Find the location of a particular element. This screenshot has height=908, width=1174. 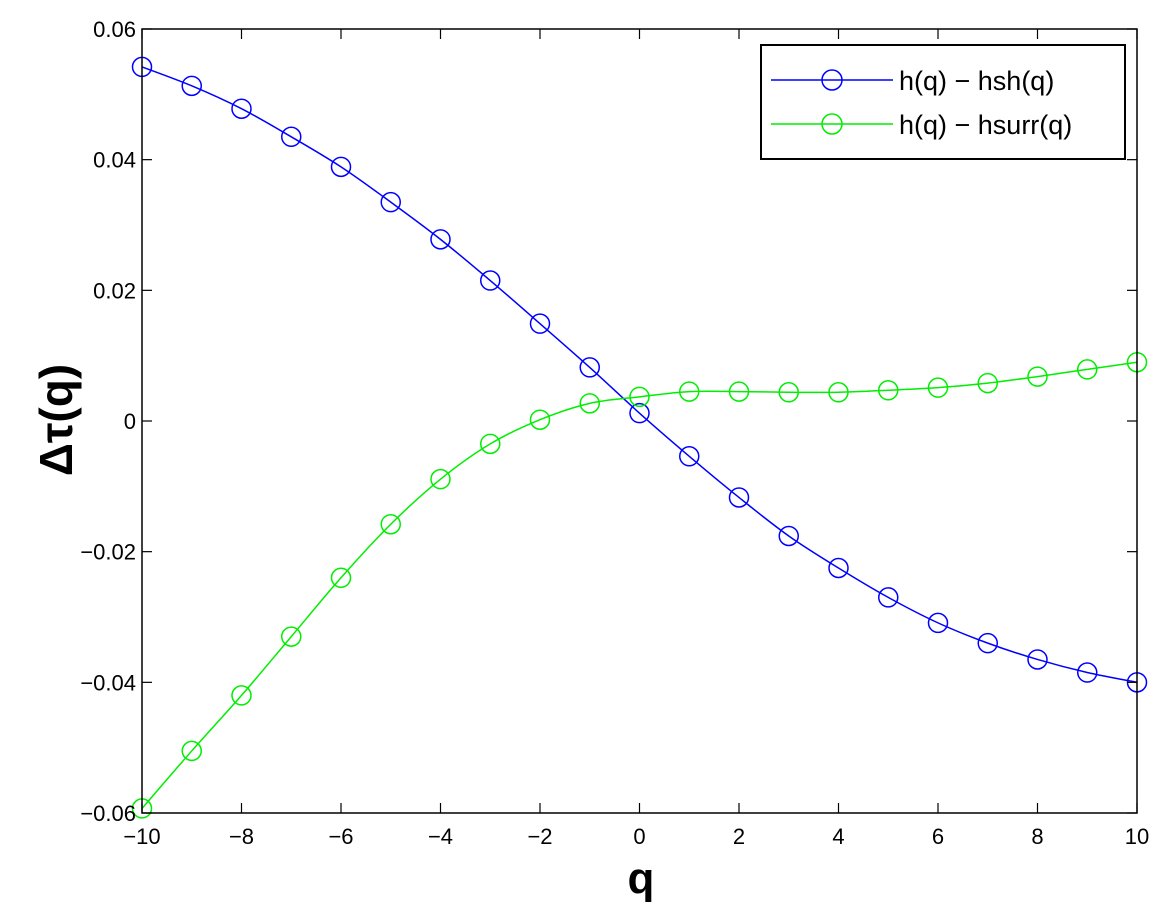

y-tick-label: 0 is located at coordinates (130, 421).